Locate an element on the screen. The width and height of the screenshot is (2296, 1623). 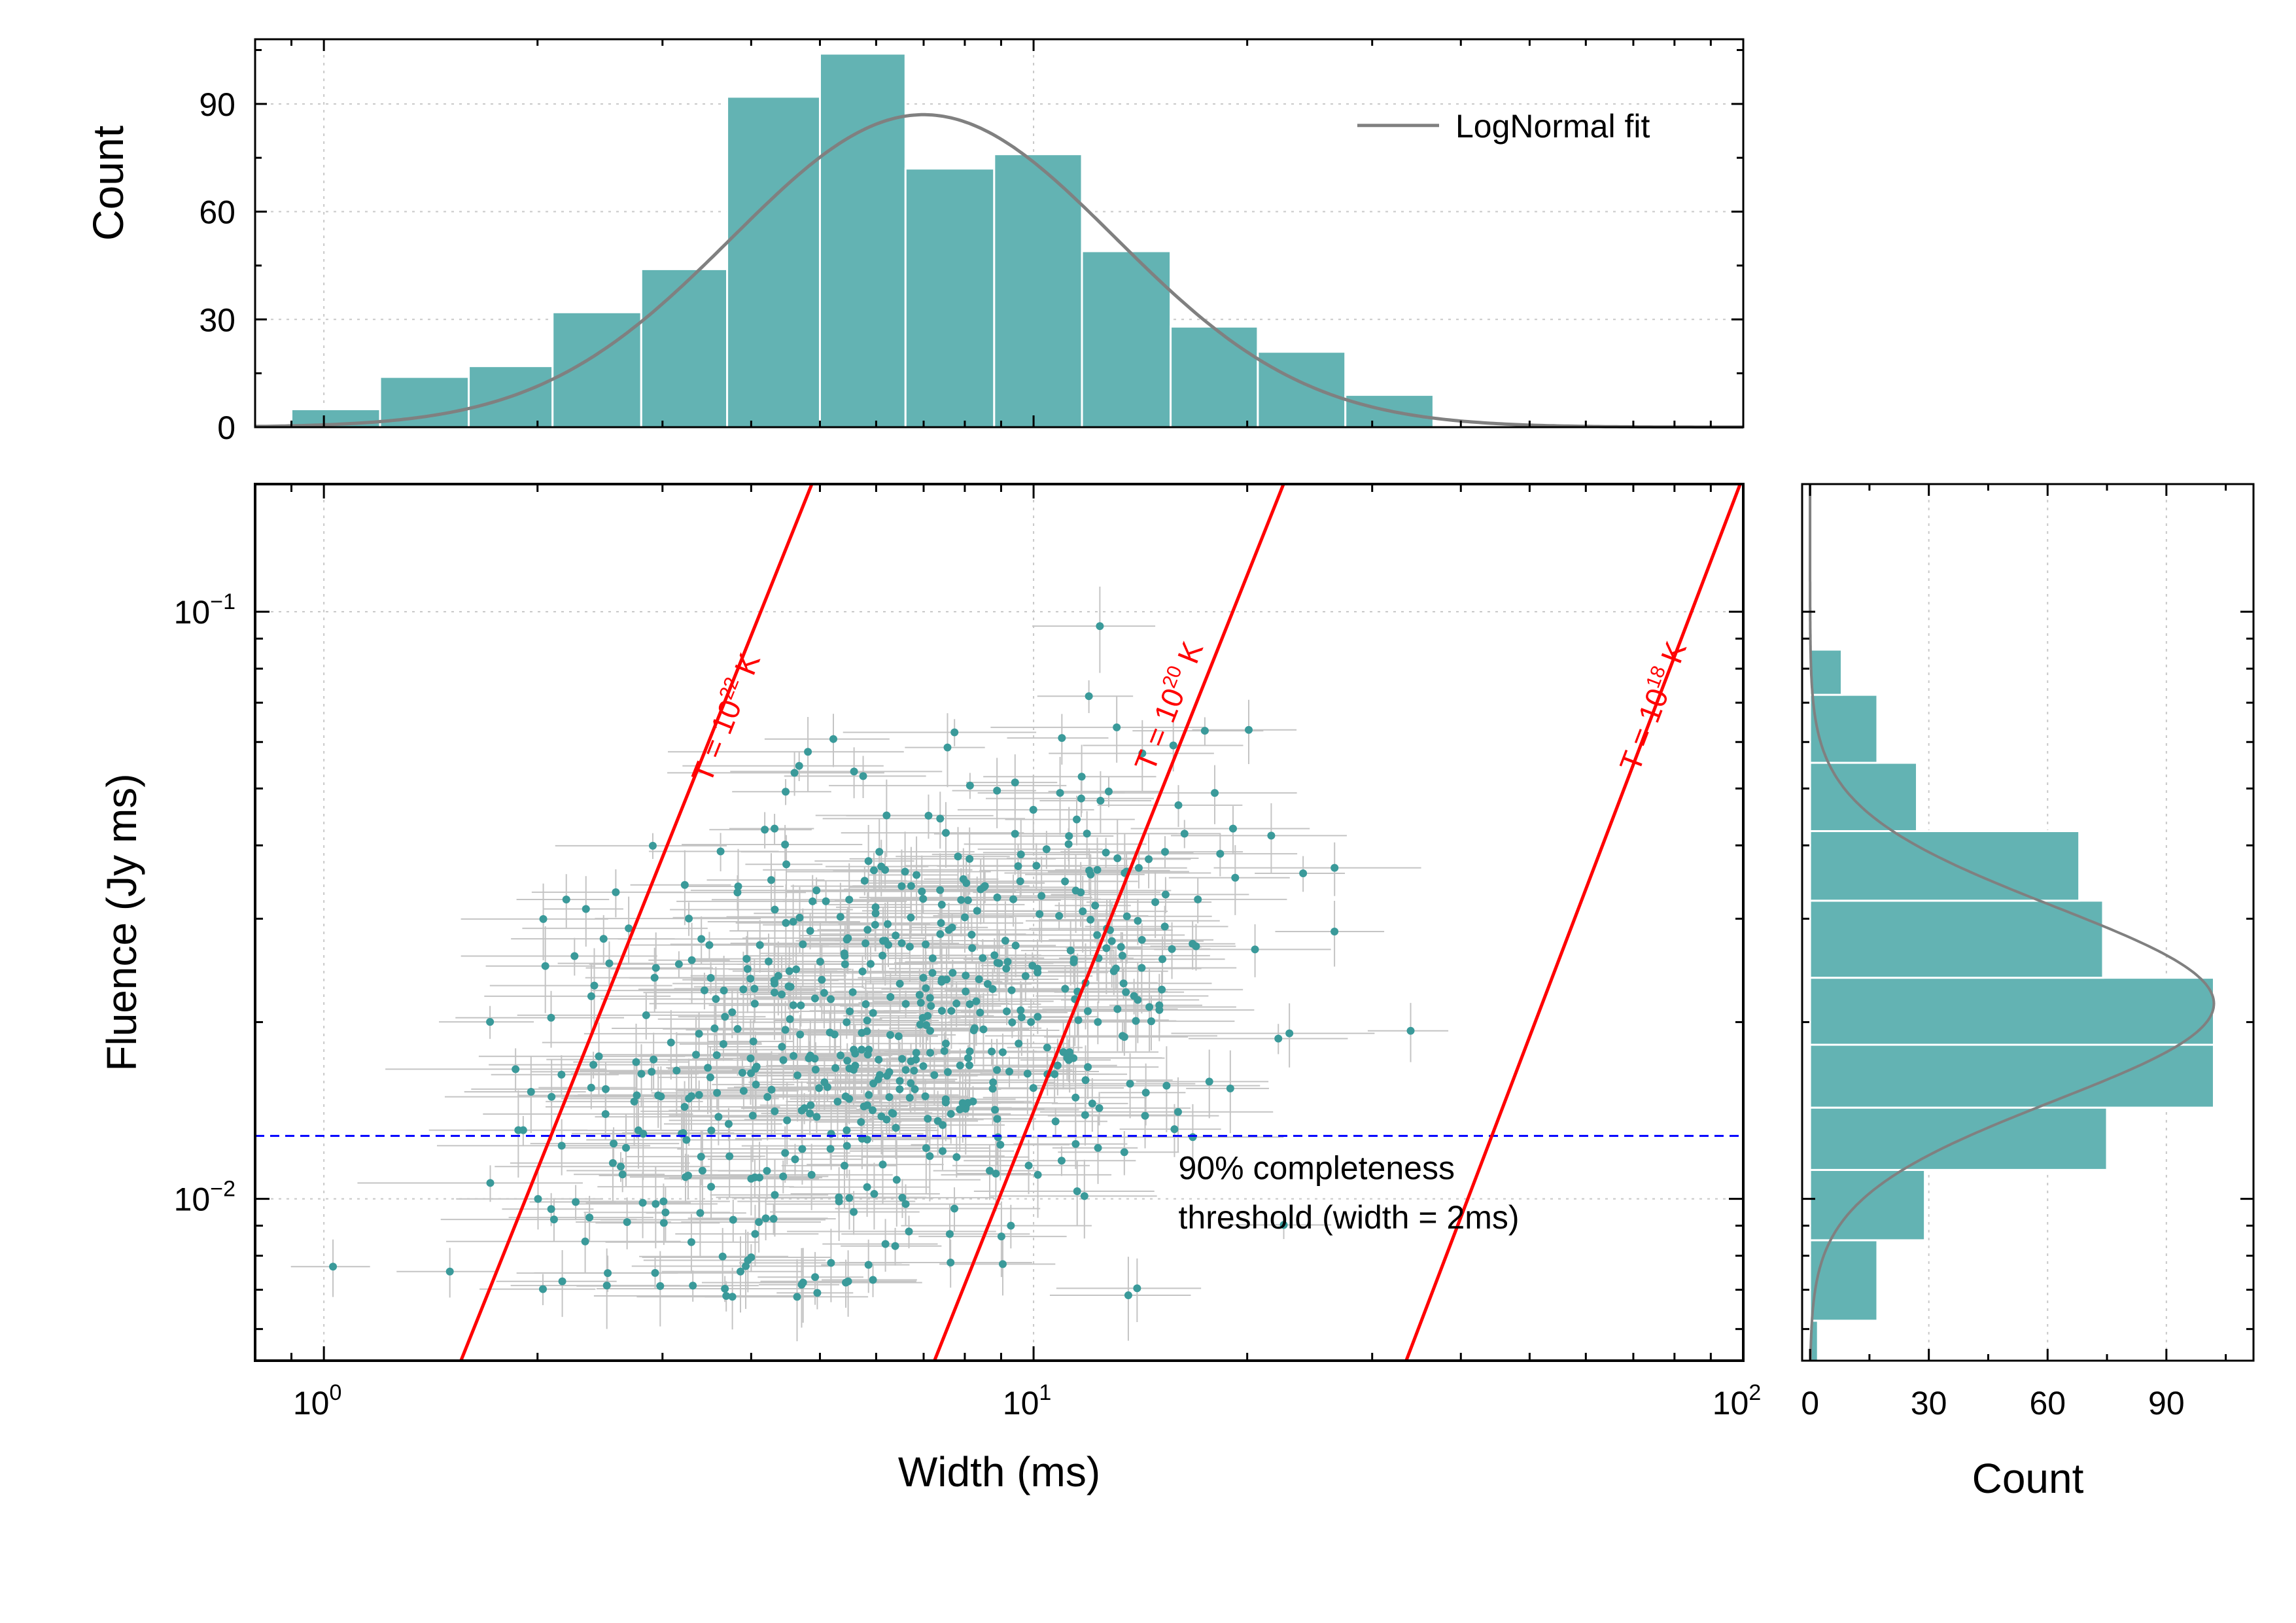
y-axis-label: Fluence (Jy ms) is located at coordinates (121, 922).